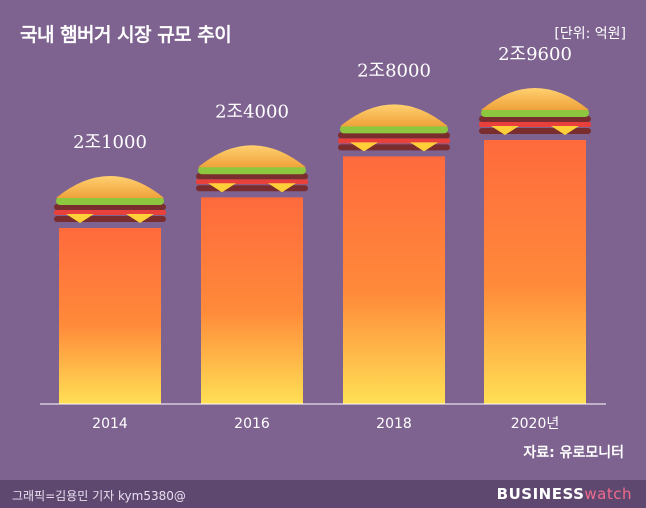  Describe the element at coordinates (99, 496) in the screenshot. I see `graphic-credit: 그래픽=김용민 기자 kym5380@` at that location.